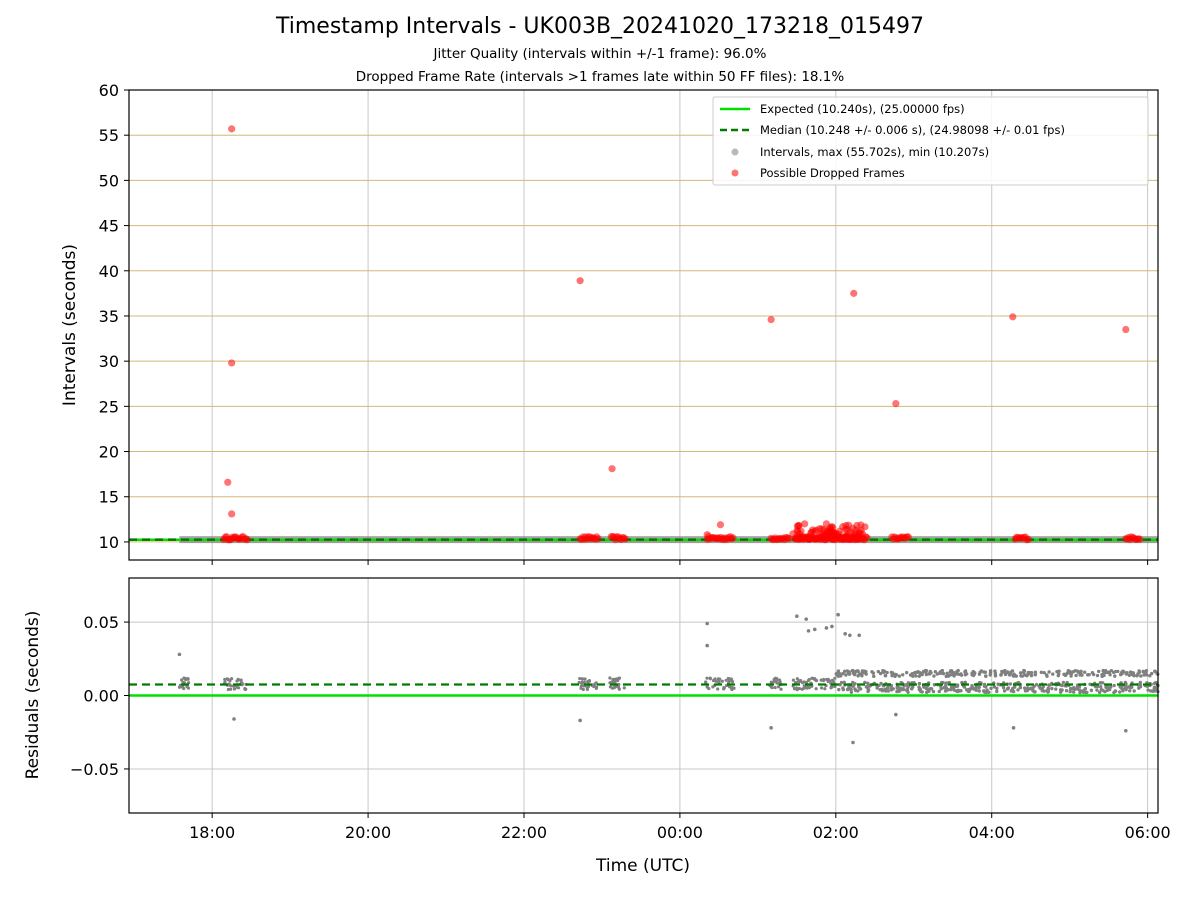 The image size is (1200, 900). I want to click on intervals-y-tick-label: 40, so click(109, 271).